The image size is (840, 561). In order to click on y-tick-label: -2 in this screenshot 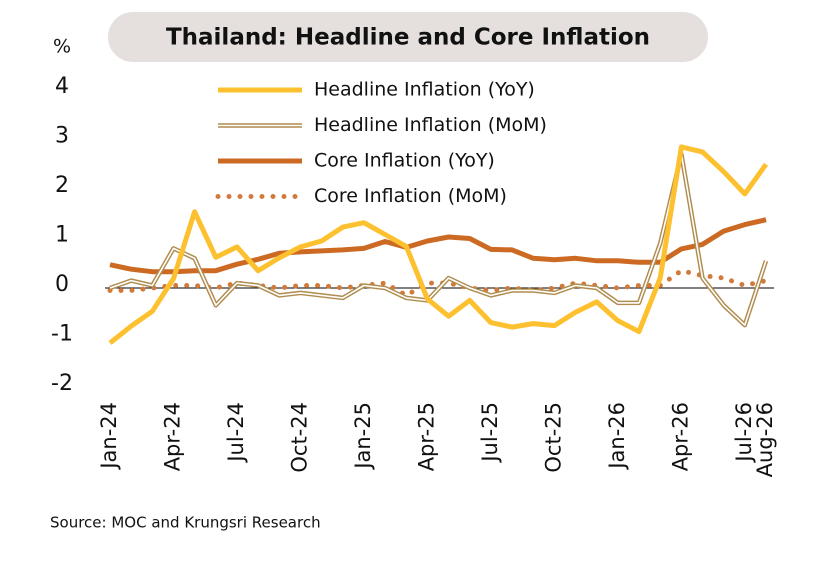, I will do `click(62, 383)`.